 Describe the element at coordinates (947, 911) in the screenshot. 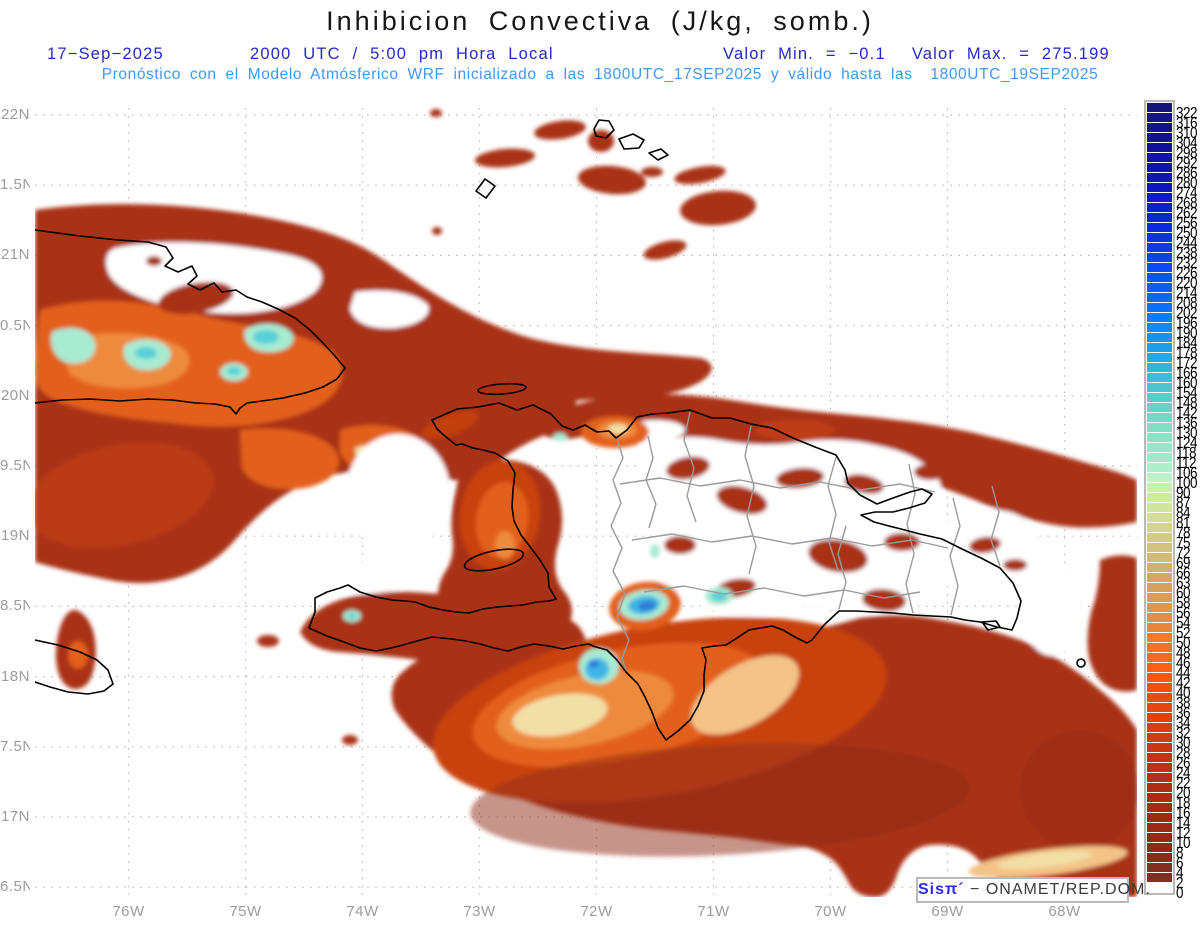

I see `lon-tick-label: 69W` at that location.